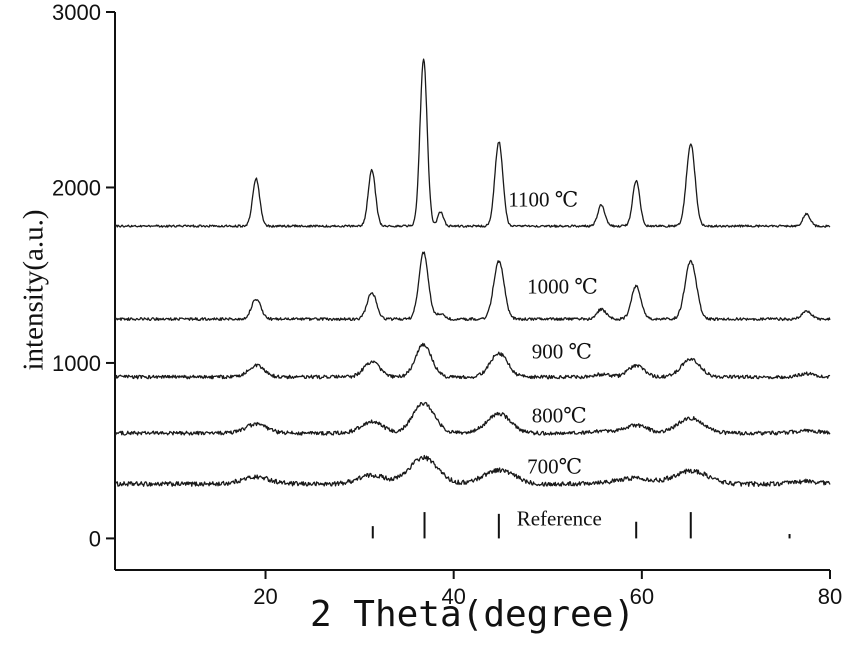  What do you see at coordinates (562, 286) in the screenshot?
I see `series-label-1000c: 1000 ℃` at bounding box center [562, 286].